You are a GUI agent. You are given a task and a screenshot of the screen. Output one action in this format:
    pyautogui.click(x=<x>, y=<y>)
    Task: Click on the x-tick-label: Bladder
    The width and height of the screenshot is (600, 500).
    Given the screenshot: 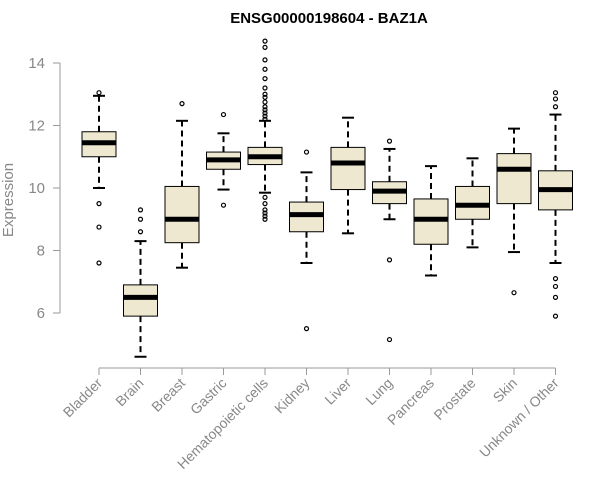 What is the action you would take?
    pyautogui.click(x=83, y=398)
    